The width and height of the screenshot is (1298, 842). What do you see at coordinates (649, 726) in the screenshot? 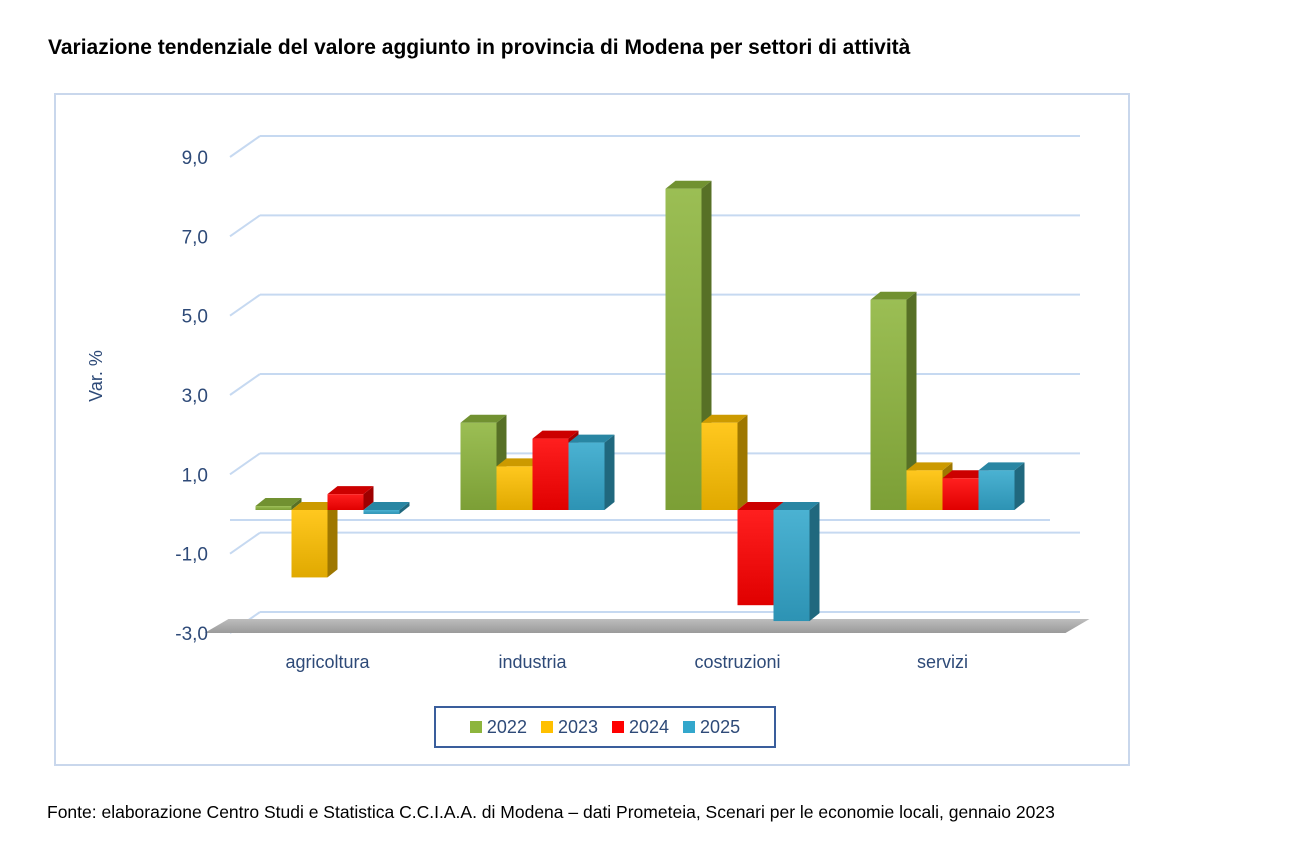
I see `legend-label: 2024` at bounding box center [649, 726].